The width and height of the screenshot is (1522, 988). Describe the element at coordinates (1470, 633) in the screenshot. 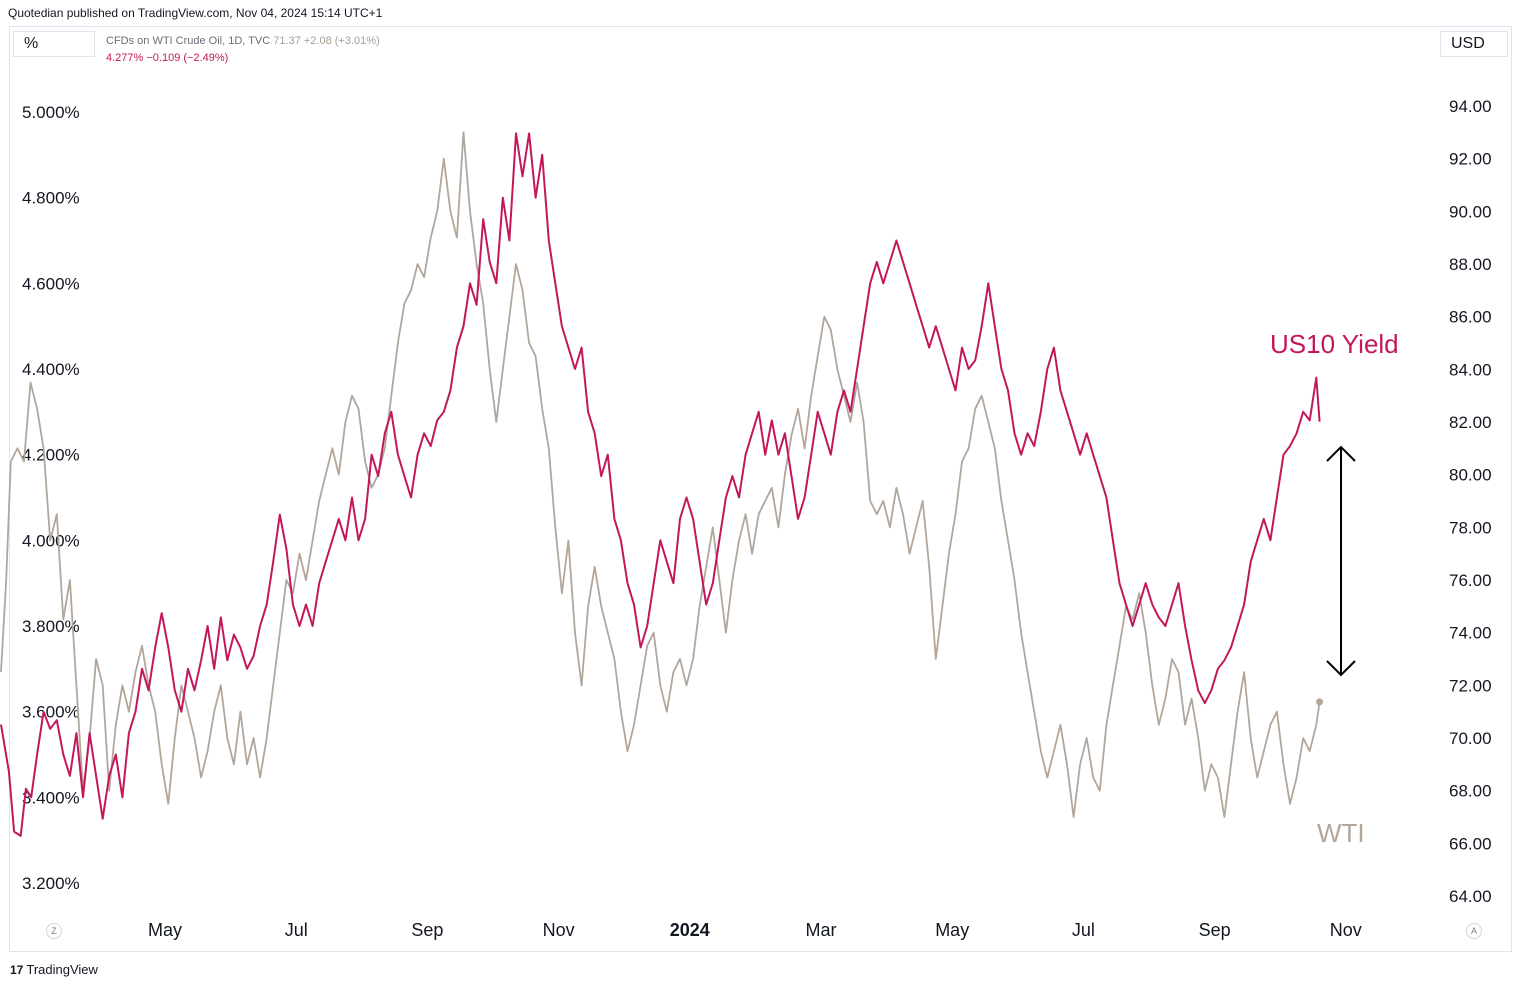

I see `y-right-tick: 74.00` at that location.